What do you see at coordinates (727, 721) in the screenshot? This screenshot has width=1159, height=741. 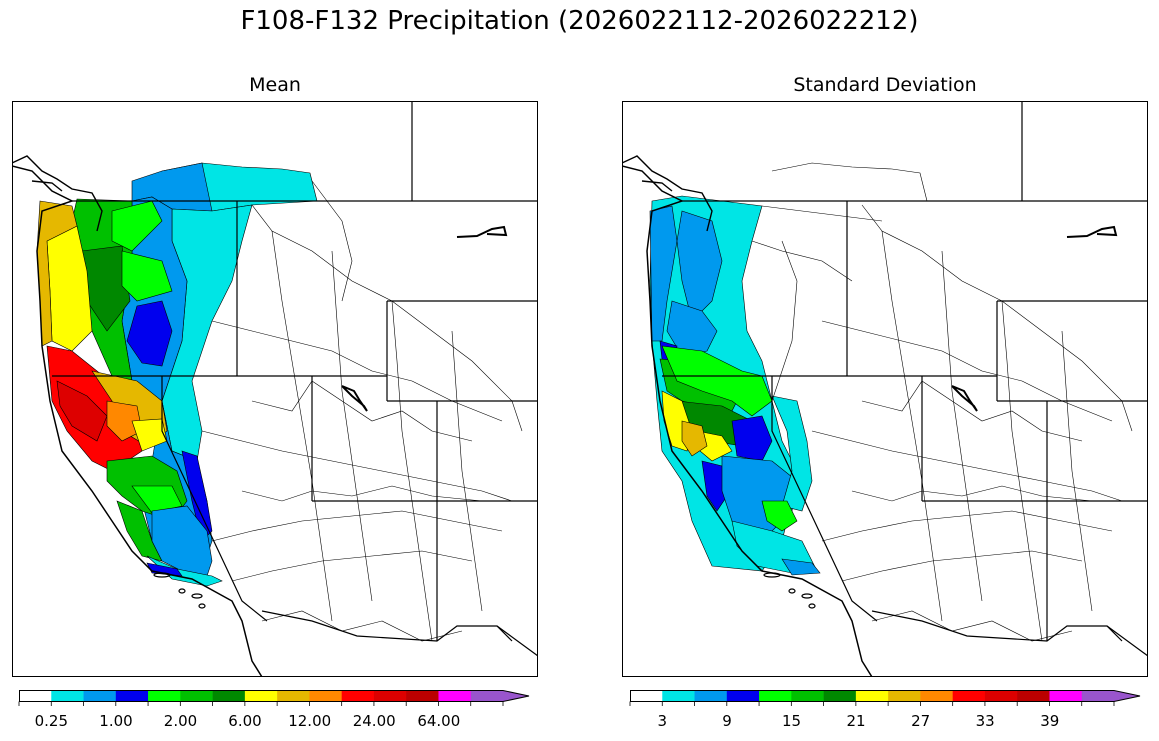 I see `std-tick-label-1: 9` at bounding box center [727, 721].